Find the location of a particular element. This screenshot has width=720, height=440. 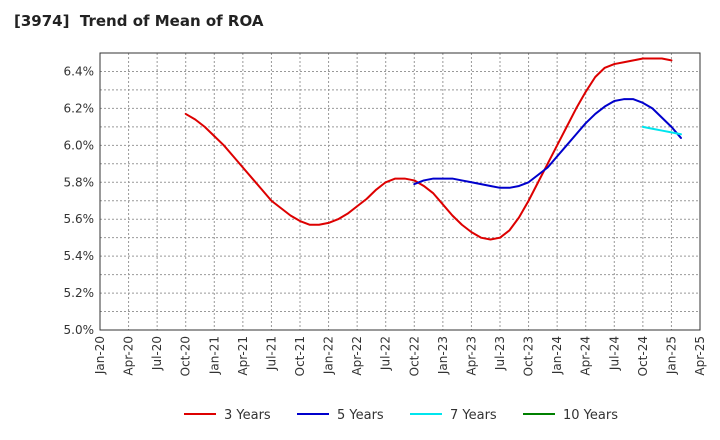

y-tick-label: 6.2% is located at coordinates (79, 108).